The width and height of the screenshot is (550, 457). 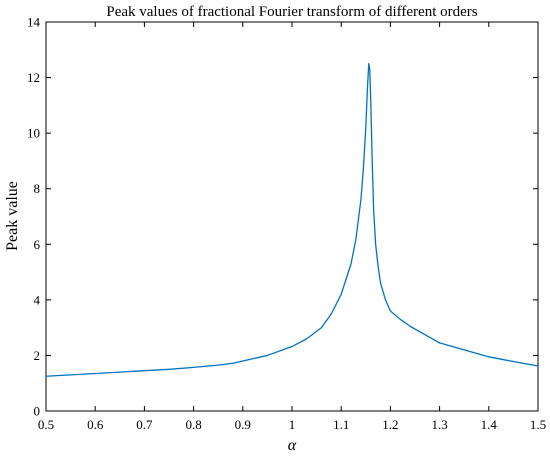 What do you see at coordinates (243, 424) in the screenshot?
I see `x-tick-label: 0.9` at bounding box center [243, 424].